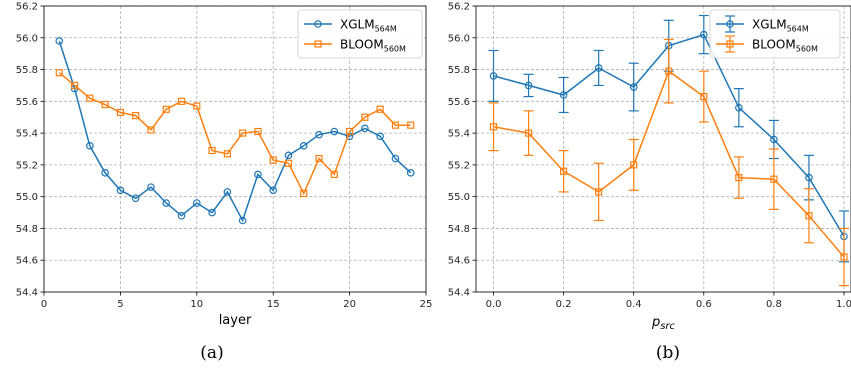 The width and height of the screenshot is (851, 374). What do you see at coordinates (196, 304) in the screenshot?
I see `x-tick-label: 10` at bounding box center [196, 304].